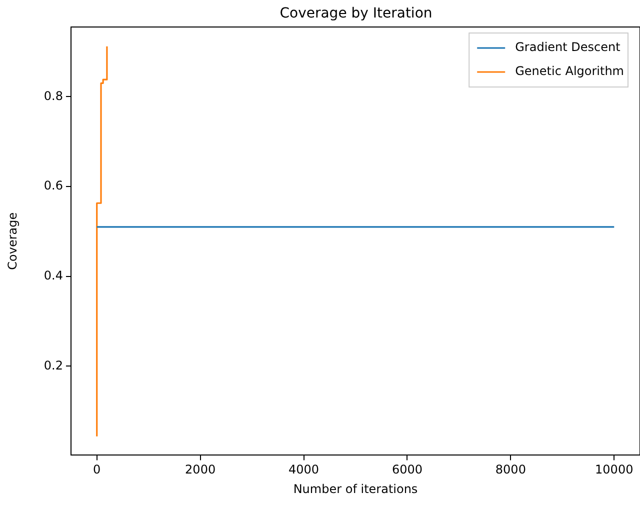 This screenshot has height=505, width=640. Describe the element at coordinates (510, 469) in the screenshot. I see `x-tick-label: 8000` at that location.